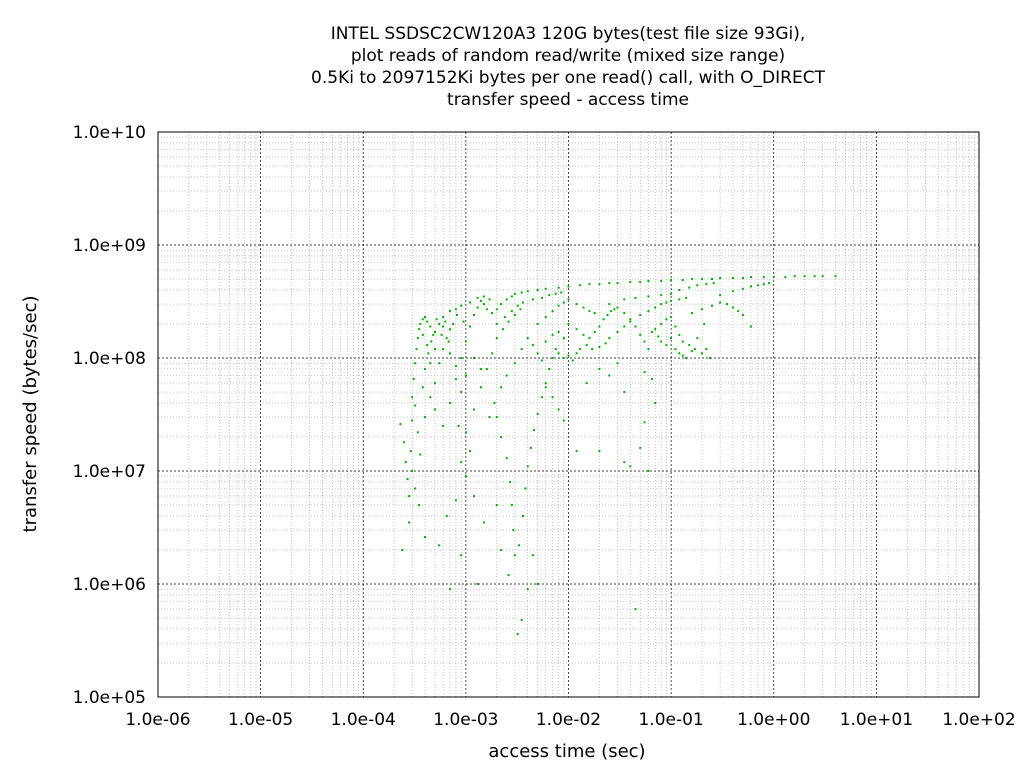  Describe the element at coordinates (109, 246) in the screenshot. I see `y-tick-label: 1.0e+09` at that location.